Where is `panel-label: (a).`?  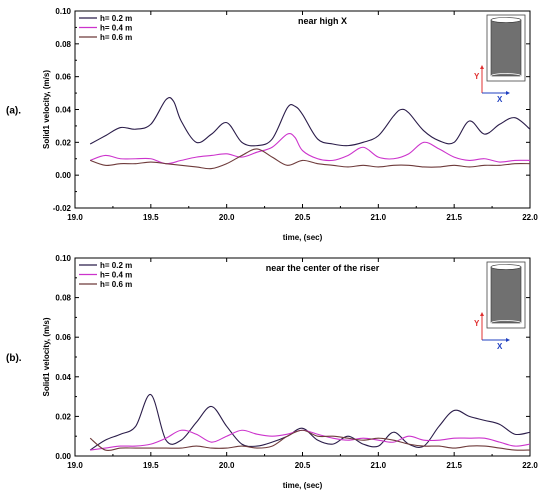 panel-label: (a). is located at coordinates (13, 111).